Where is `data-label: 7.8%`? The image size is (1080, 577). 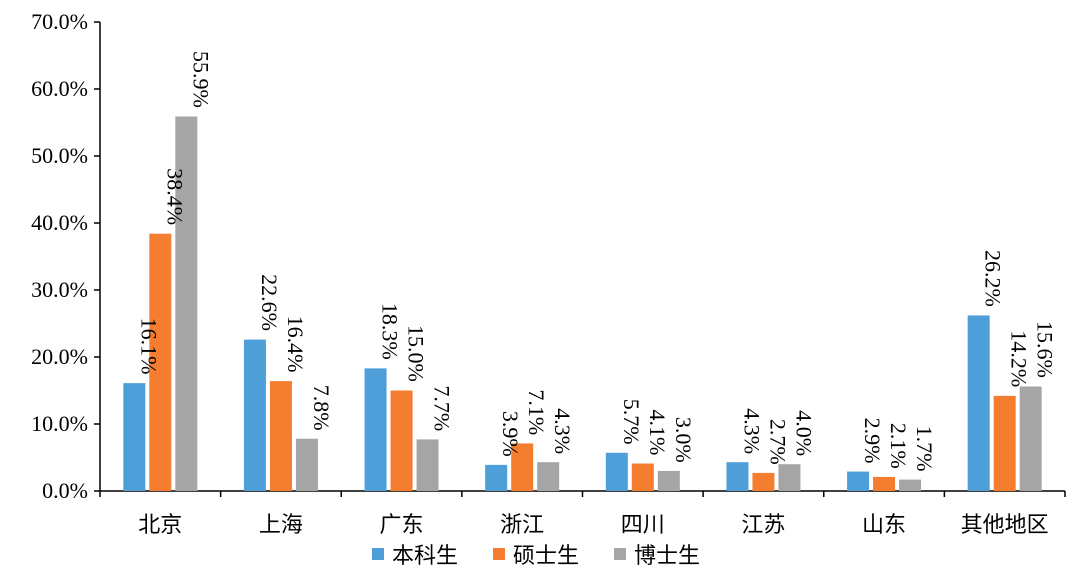 data-label: 7.8% is located at coordinates (321, 408).